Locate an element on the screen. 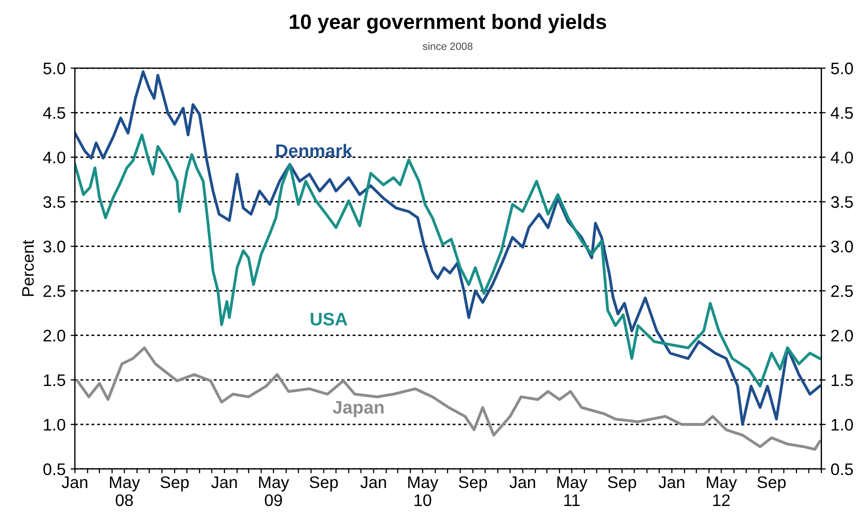  y2-tick-label: 0.5 is located at coordinates (842, 469).